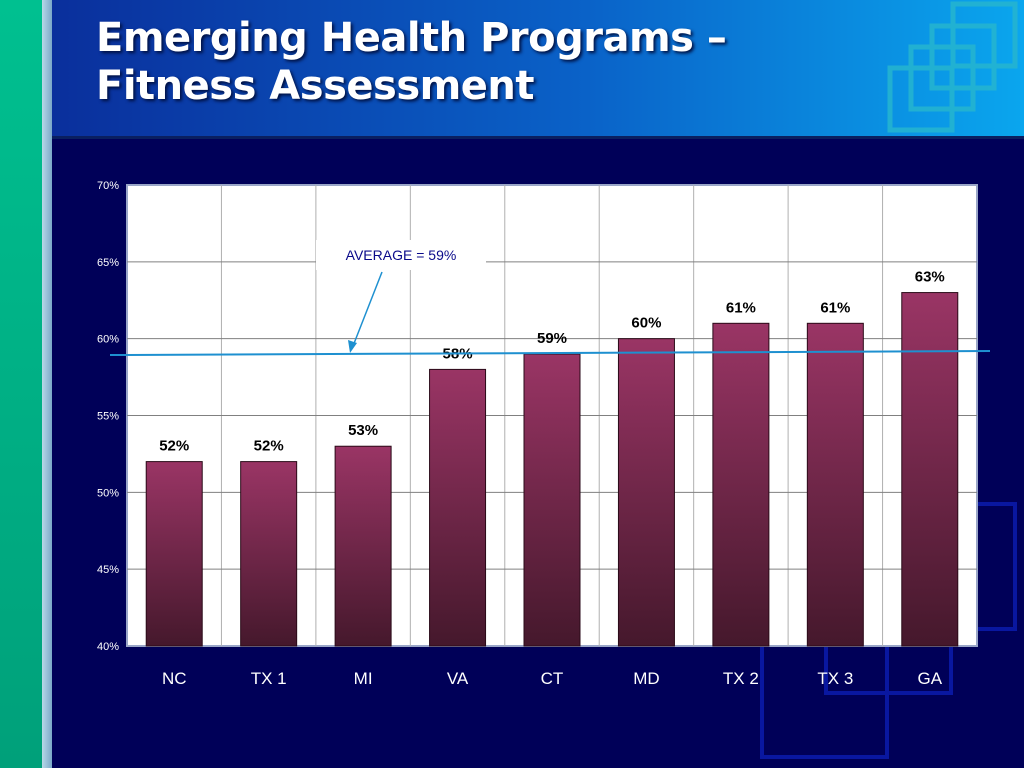 The width and height of the screenshot is (1024, 768). Describe the element at coordinates (363, 546) in the screenshot. I see `bar-mi` at that location.